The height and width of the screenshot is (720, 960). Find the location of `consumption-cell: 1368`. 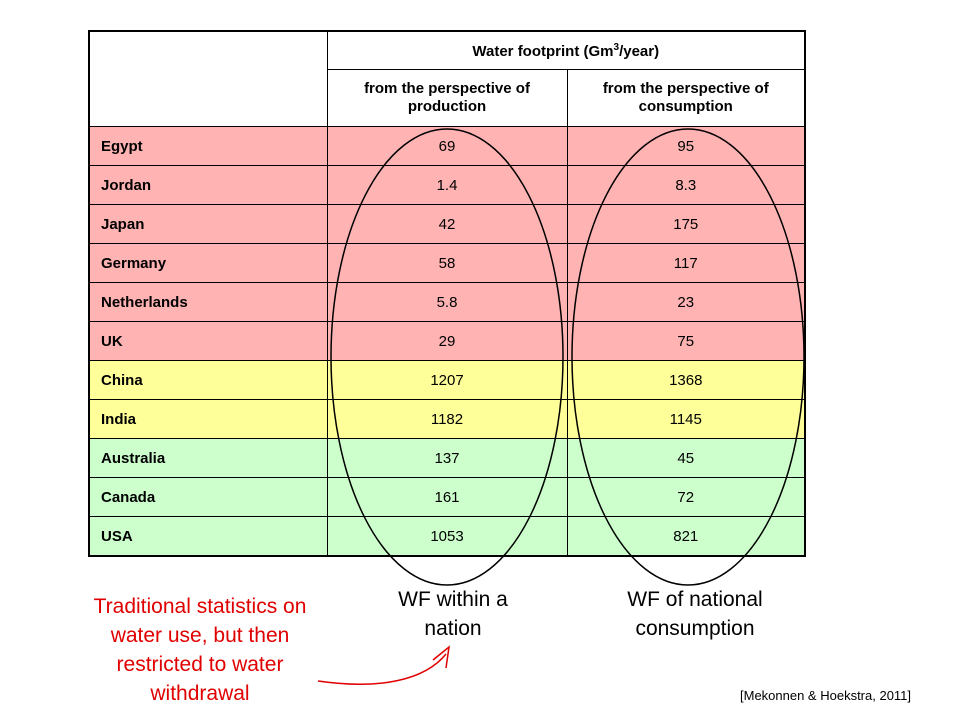

consumption-cell: 1368 is located at coordinates (686, 380).